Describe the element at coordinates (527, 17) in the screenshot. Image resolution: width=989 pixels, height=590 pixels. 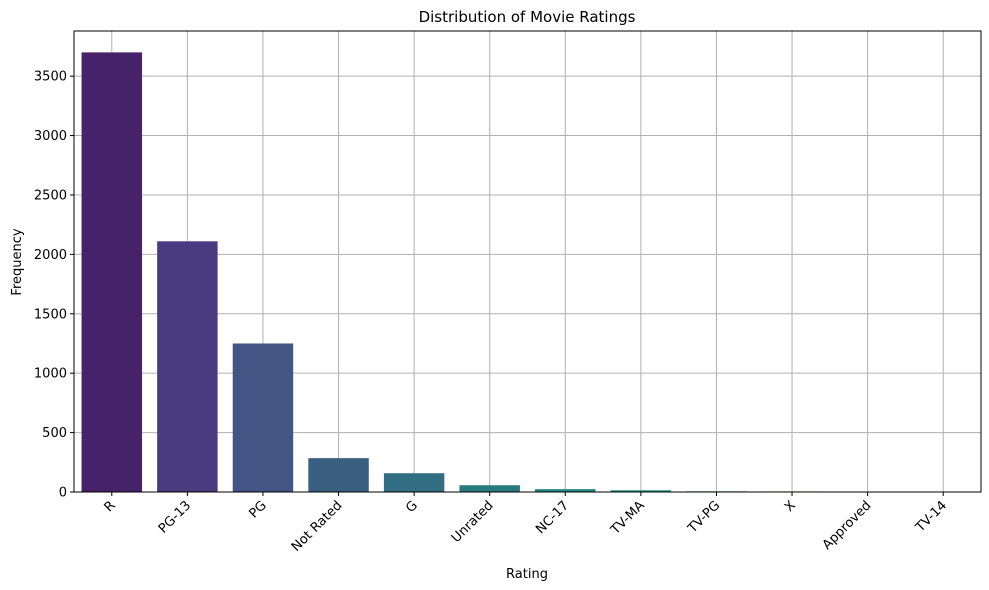
I see `chart-title: Distribution of Movie Ratings` at that location.